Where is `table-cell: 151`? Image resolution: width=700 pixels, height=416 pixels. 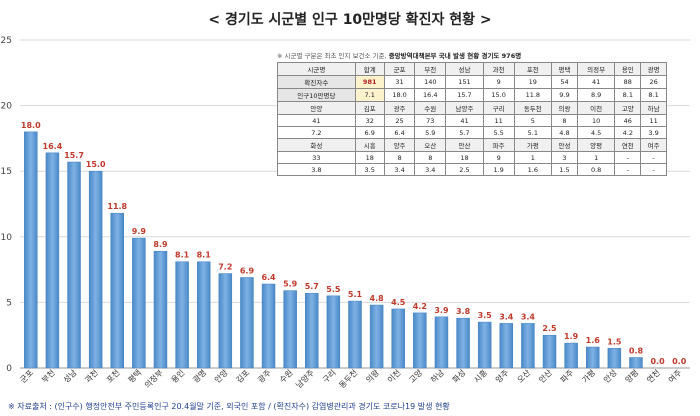
table-cell: 151 is located at coordinates (464, 82).